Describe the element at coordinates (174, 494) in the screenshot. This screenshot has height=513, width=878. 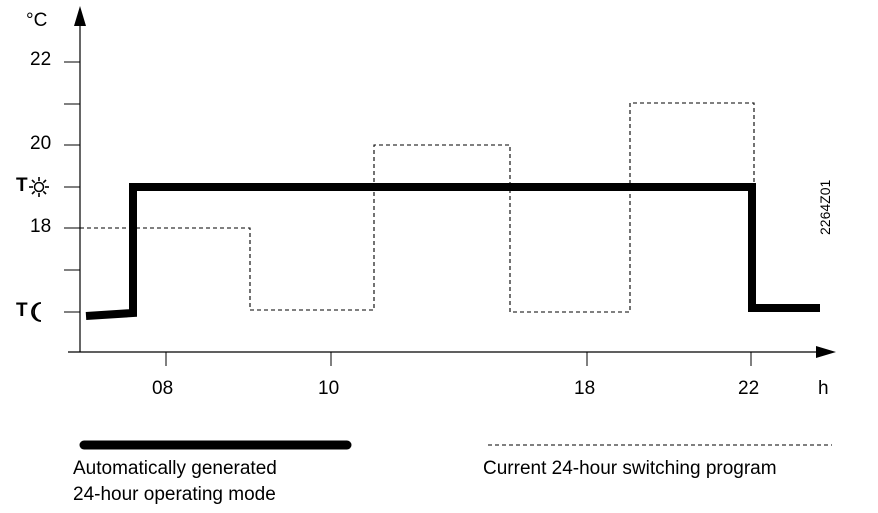
I see `legend-solid-label-line2: 24-hour operating mode` at that location.